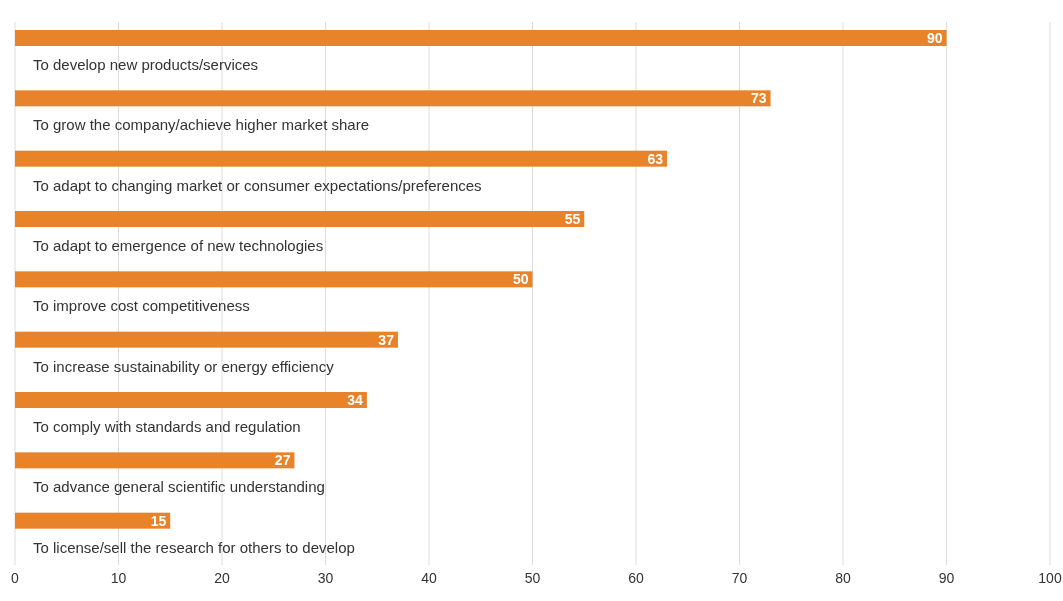 This screenshot has width=1063, height=601. What do you see at coordinates (118, 577) in the screenshot?
I see `x-tick-label: 10` at bounding box center [118, 577].